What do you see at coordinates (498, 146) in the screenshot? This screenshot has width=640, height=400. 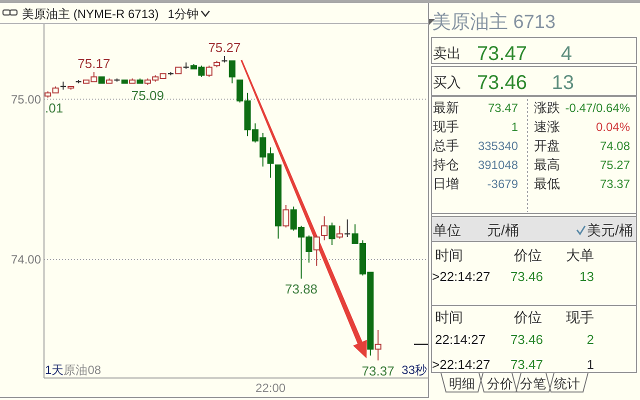 I see `text: 335340` at bounding box center [498, 146].